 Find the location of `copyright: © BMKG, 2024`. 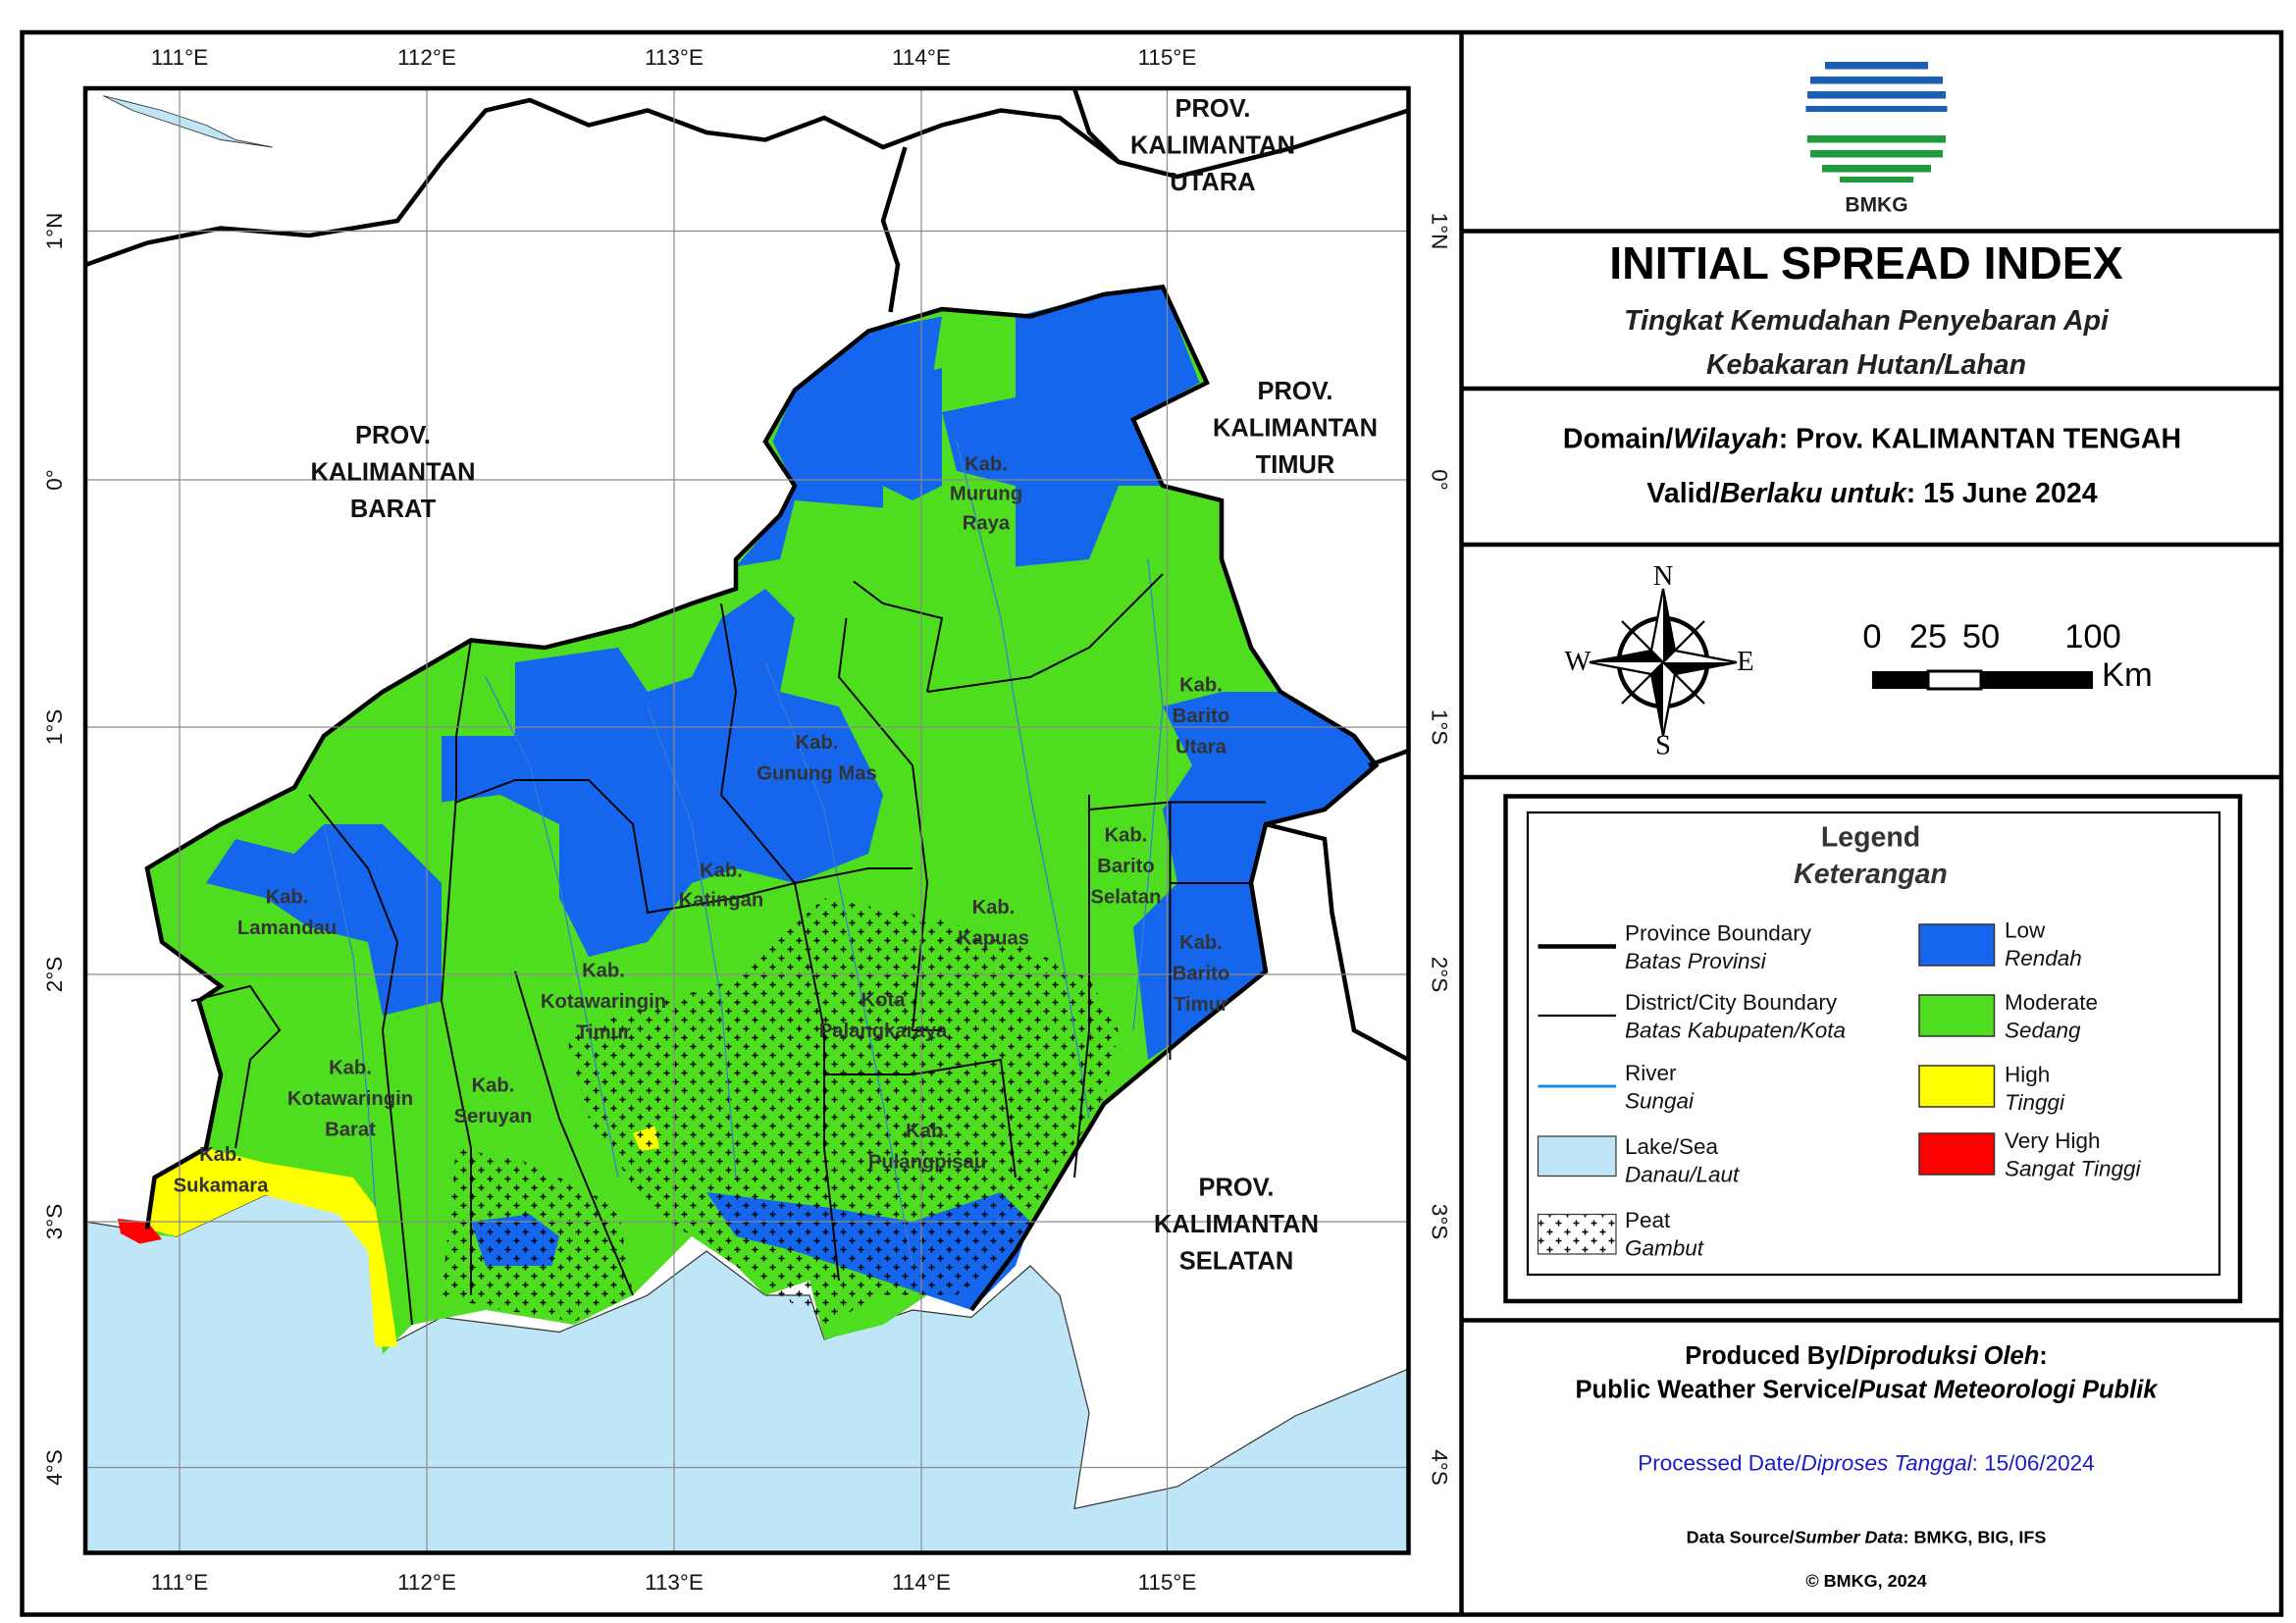

copyright: © BMKG, 2024 is located at coordinates (1865, 1581).